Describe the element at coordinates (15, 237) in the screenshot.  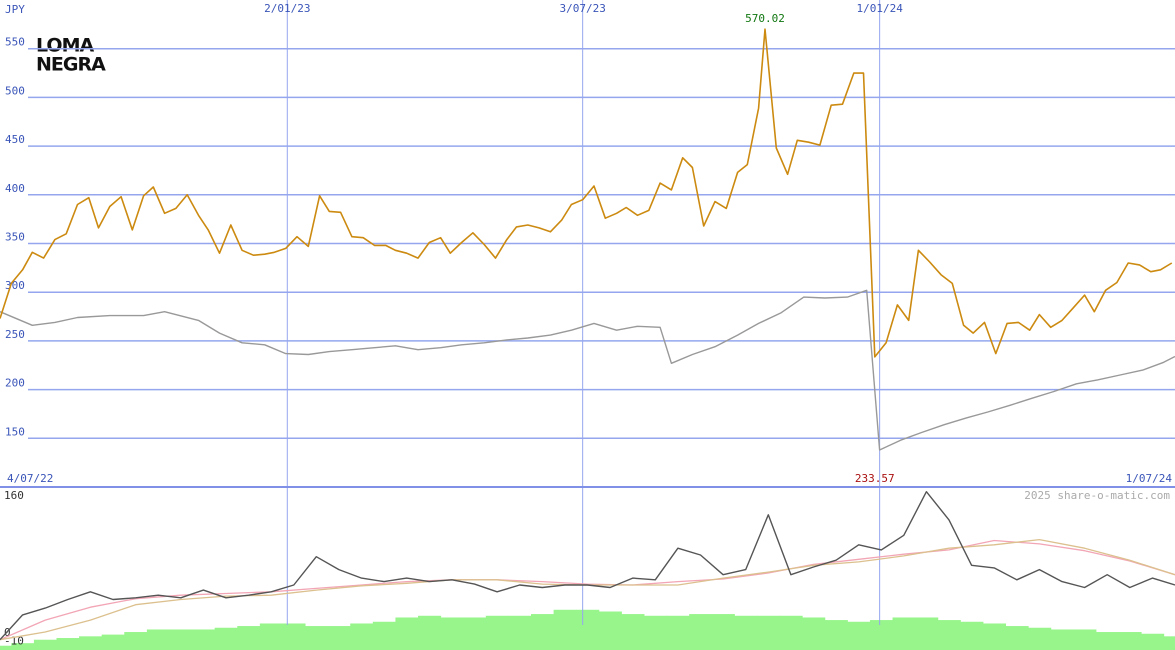
I see `y-tick-label: 350` at that location.